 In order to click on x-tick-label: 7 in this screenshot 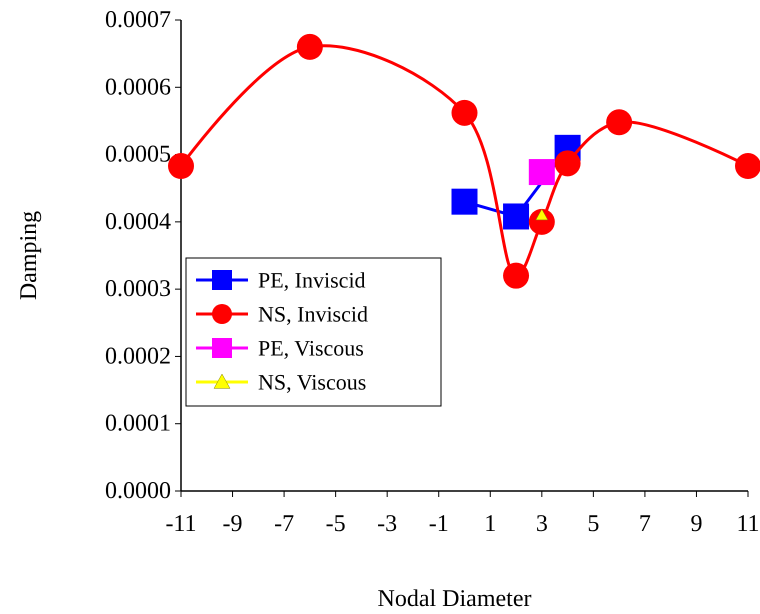, I will do `click(644, 524)`.